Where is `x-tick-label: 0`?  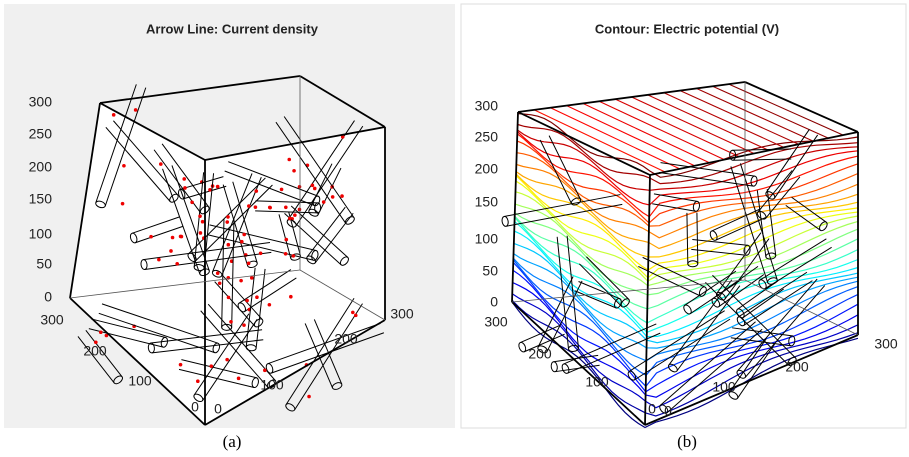
x-tick-label: 0 is located at coordinates (195, 407).